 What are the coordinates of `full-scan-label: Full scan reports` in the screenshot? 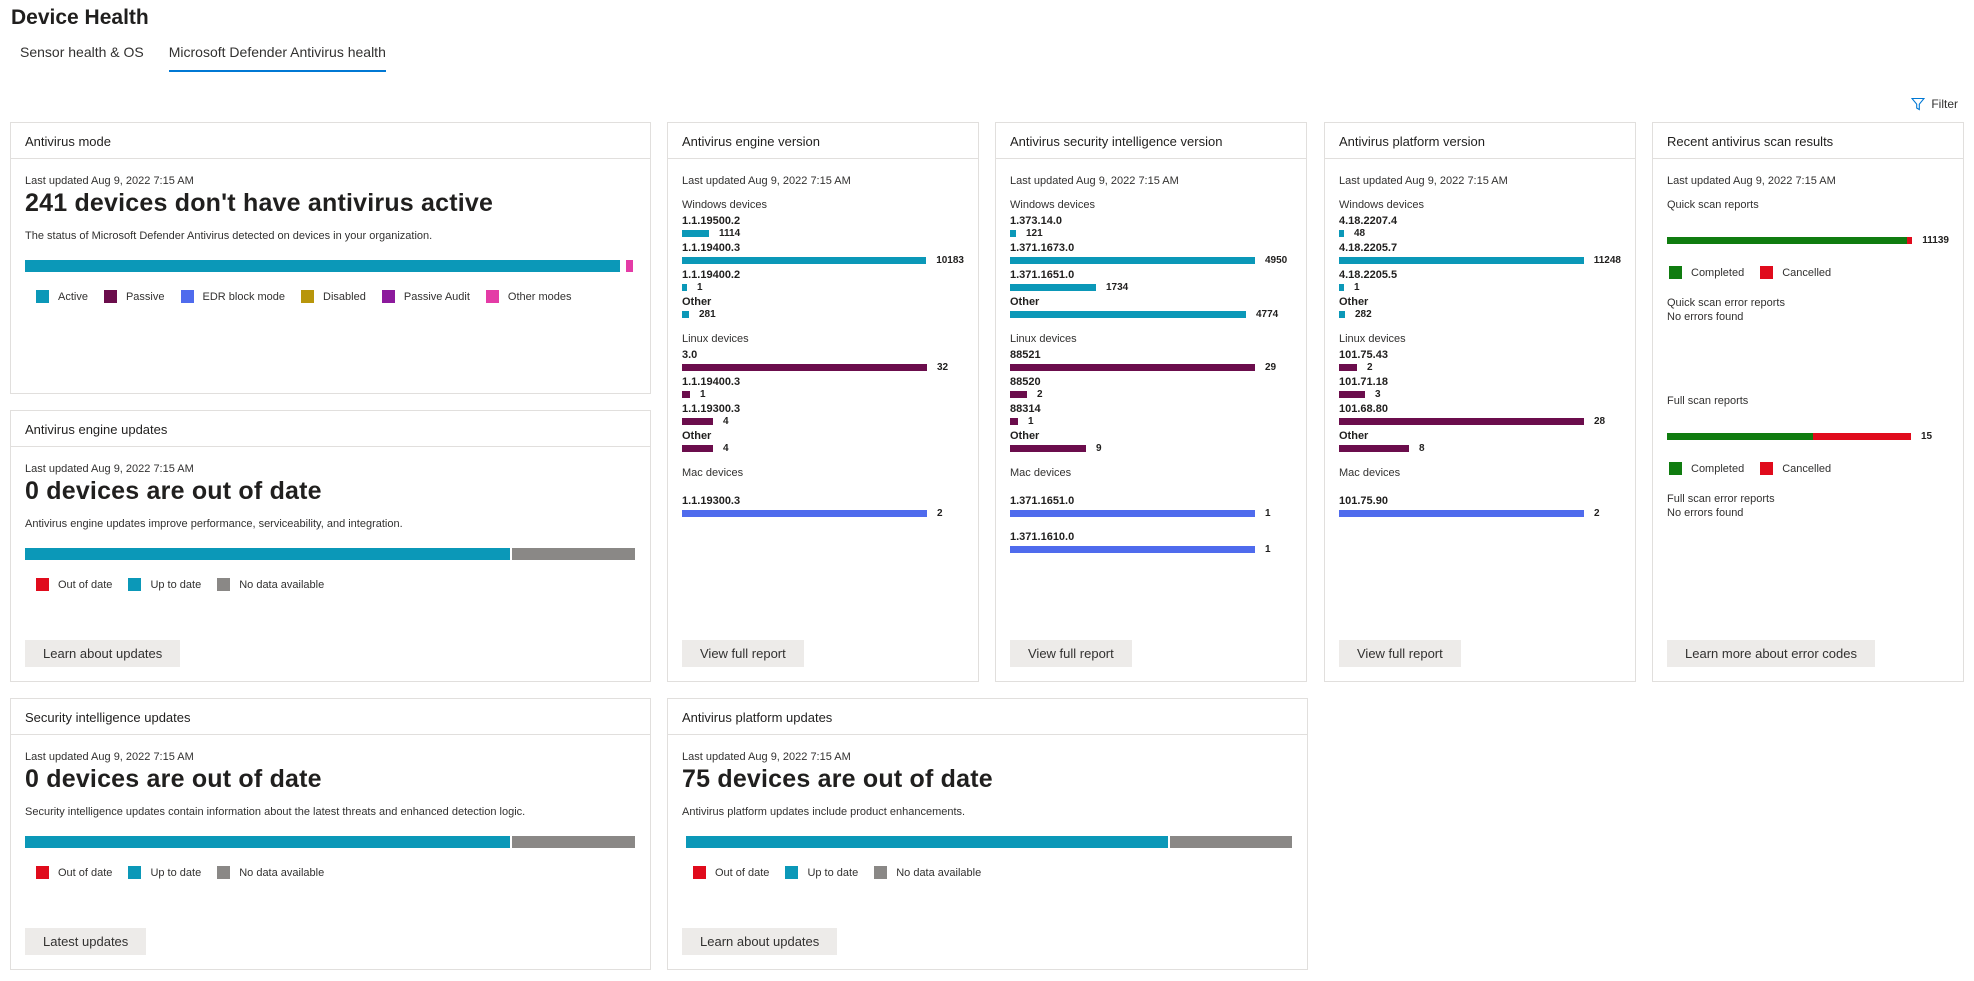 It's located at (1708, 401).